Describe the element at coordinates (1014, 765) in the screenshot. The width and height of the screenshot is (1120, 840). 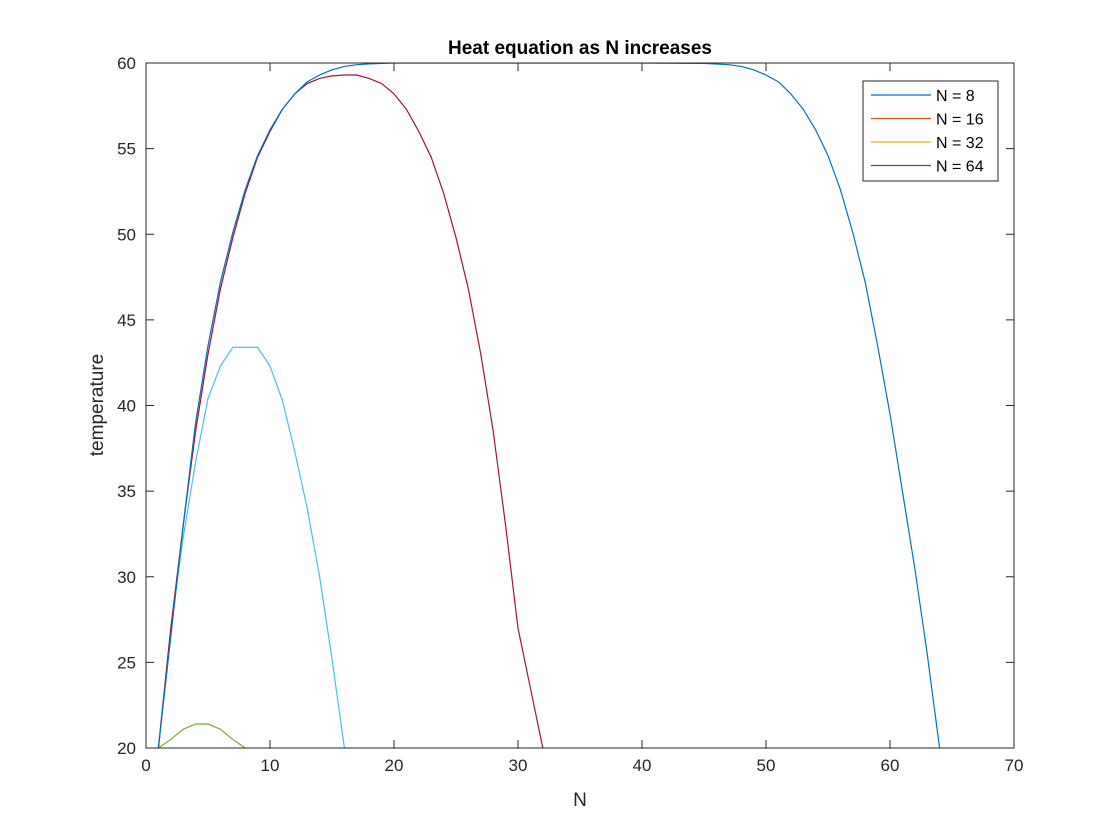
I see `x-tick-label: 70` at that location.